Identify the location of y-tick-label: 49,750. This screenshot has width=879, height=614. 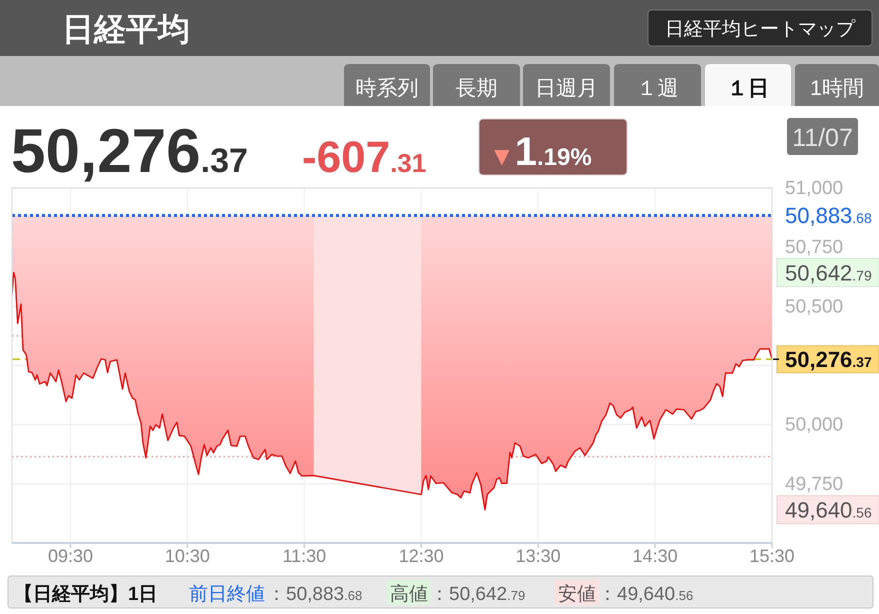
(814, 484).